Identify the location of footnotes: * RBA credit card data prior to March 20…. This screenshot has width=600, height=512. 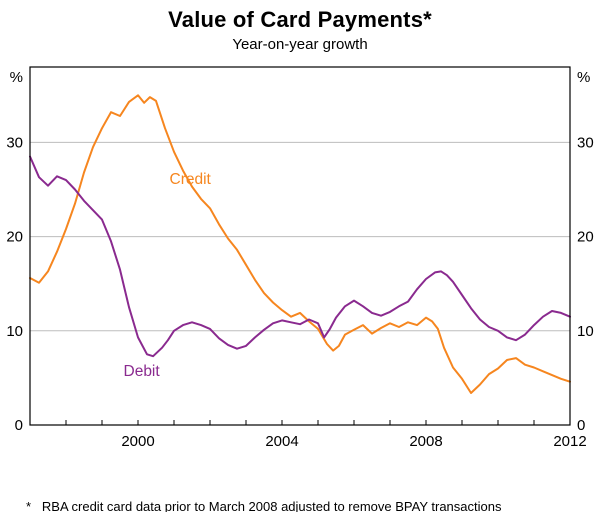
(300, 483).